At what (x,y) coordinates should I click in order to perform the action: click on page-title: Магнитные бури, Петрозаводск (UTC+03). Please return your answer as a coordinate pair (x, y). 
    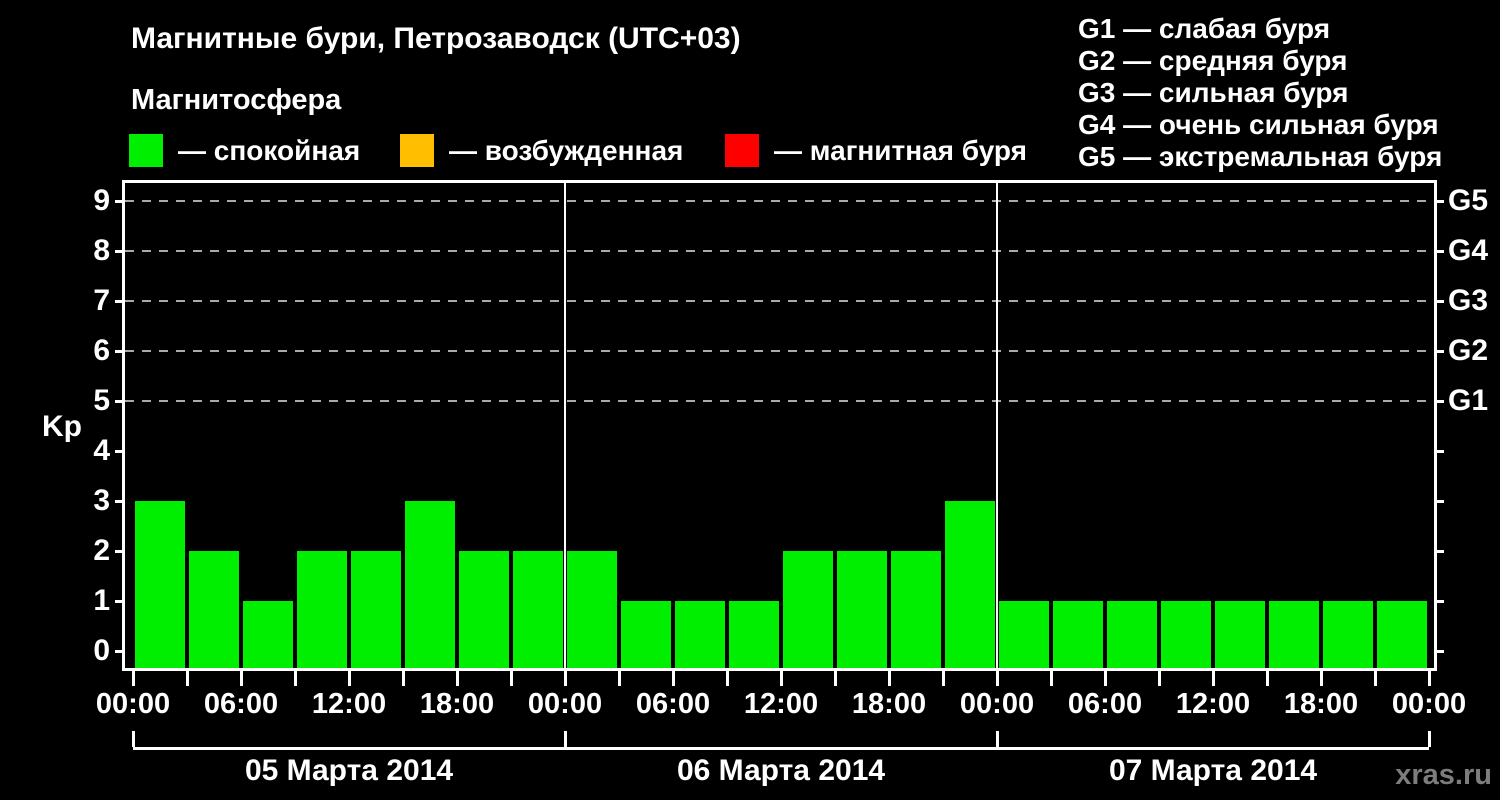
    Looking at the image, I should click on (436, 38).